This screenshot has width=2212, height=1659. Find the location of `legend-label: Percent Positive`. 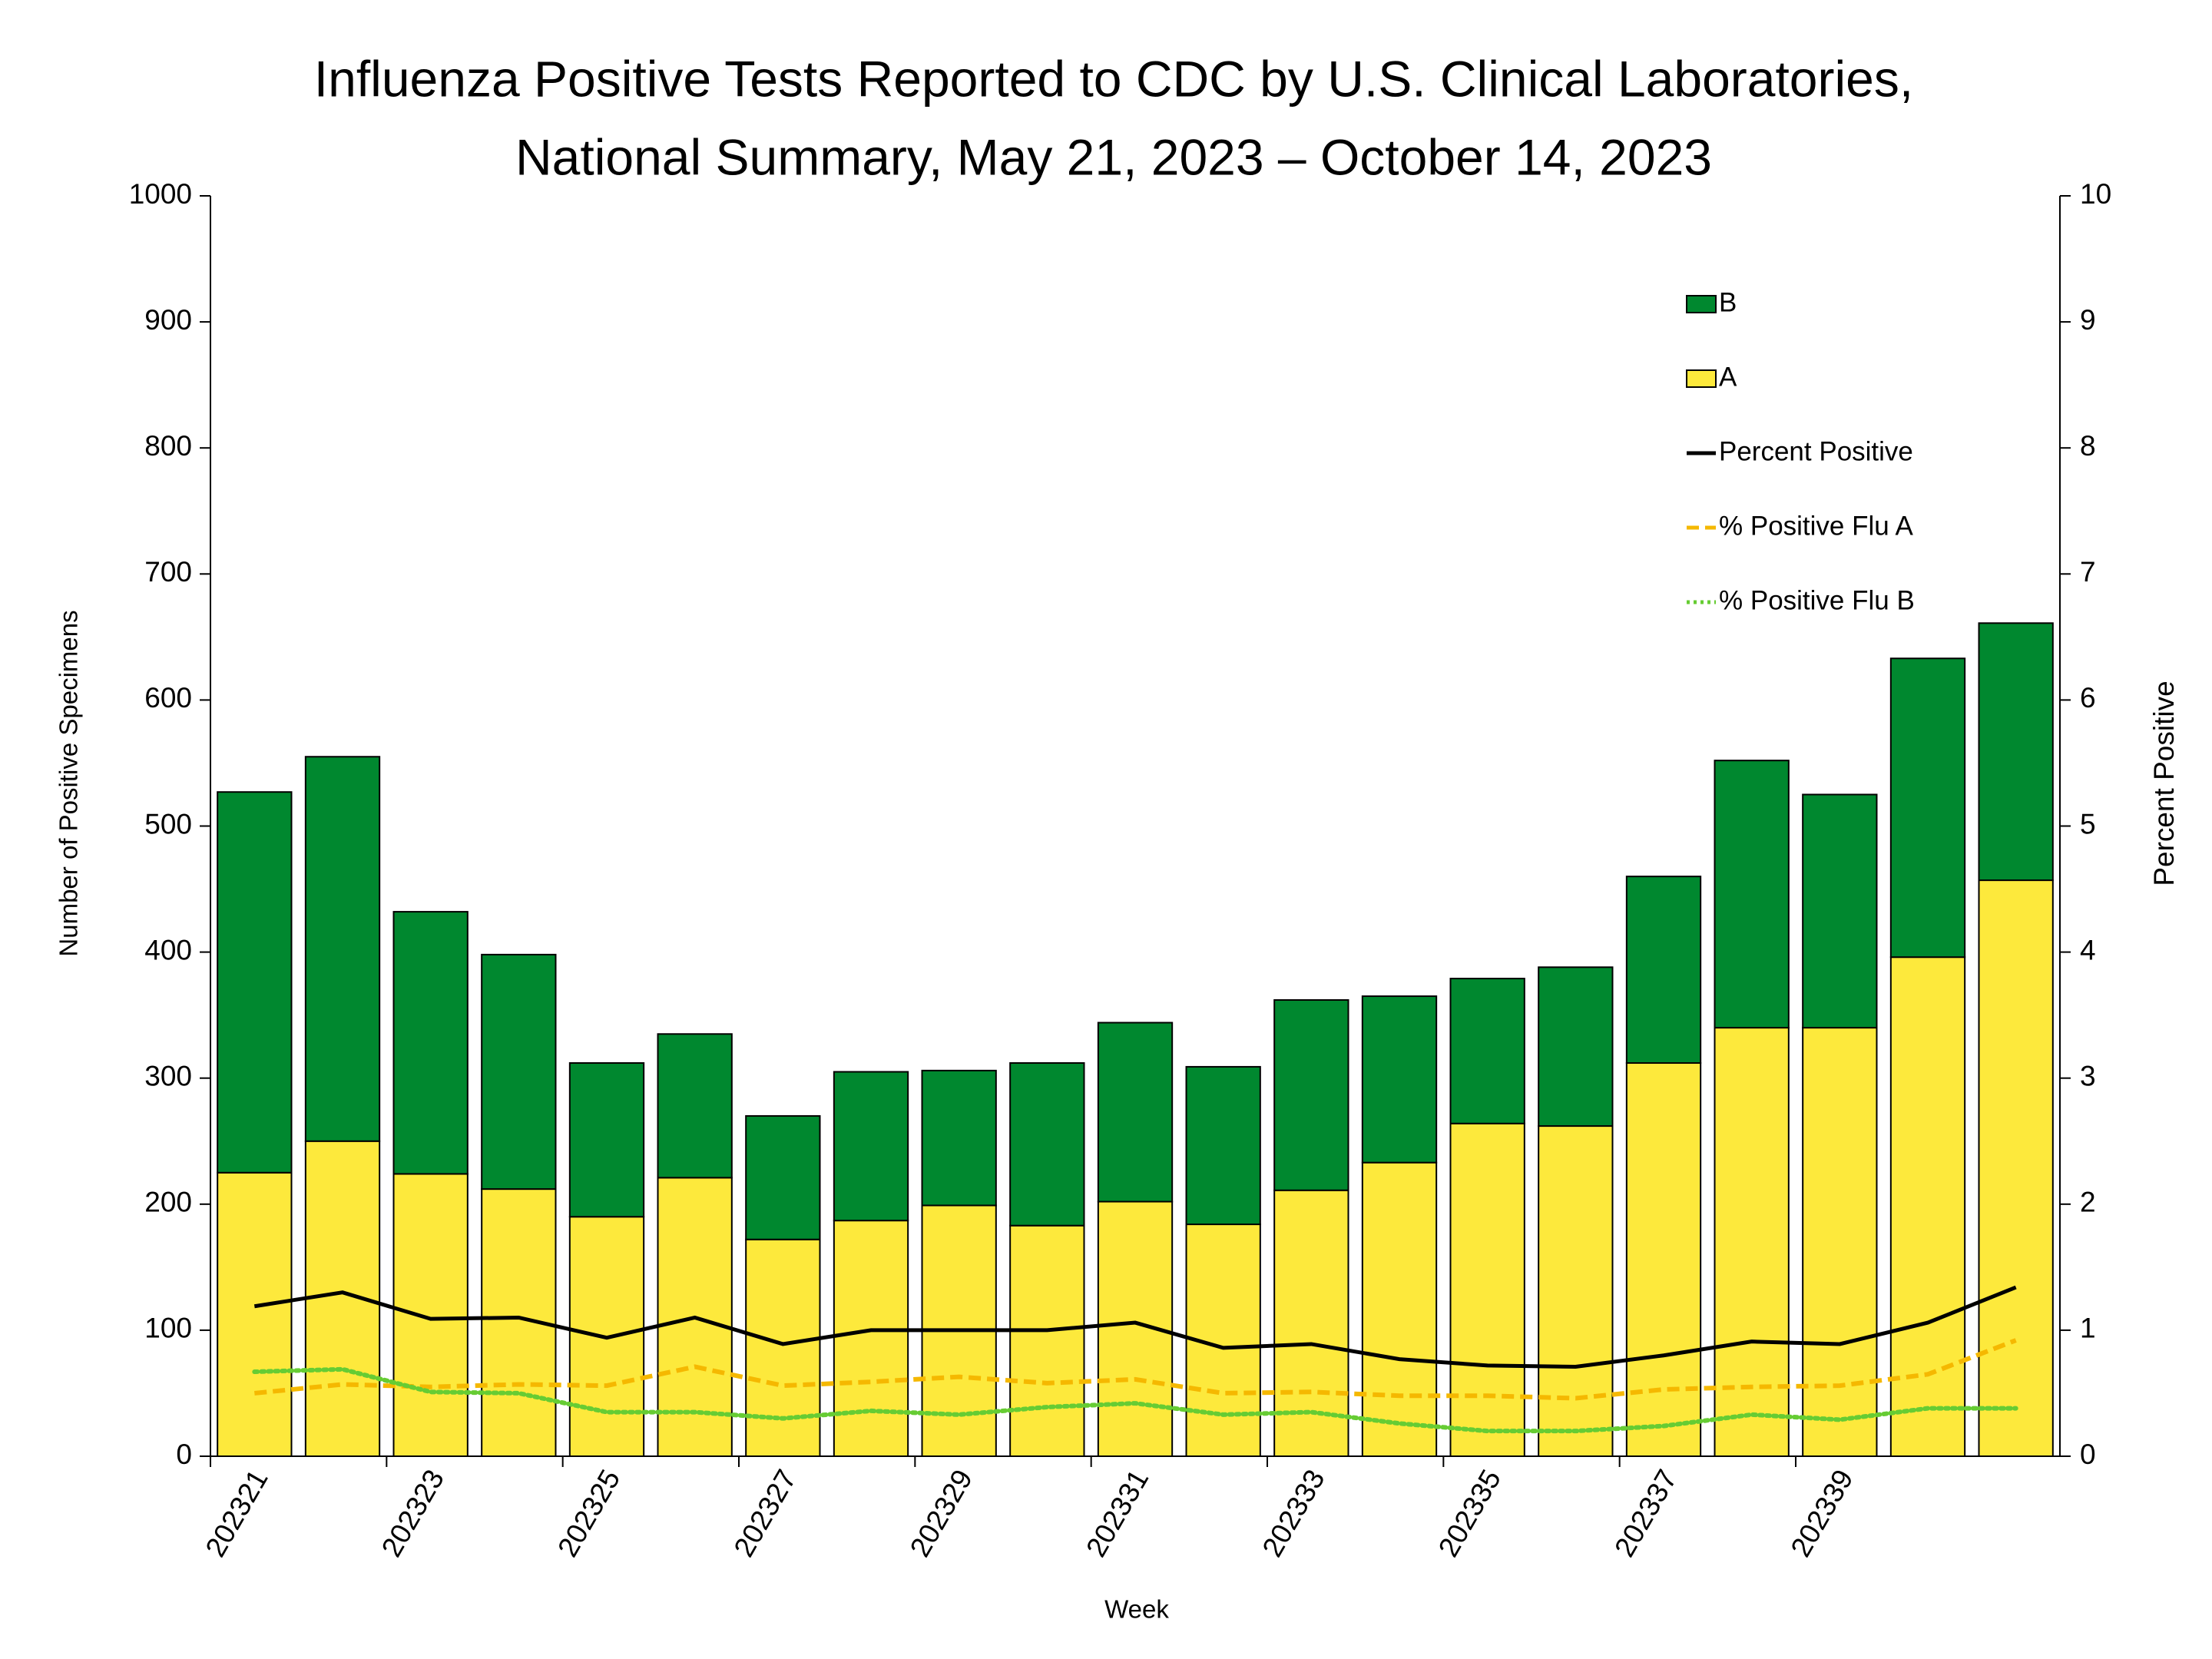

legend-label: Percent Positive is located at coordinates (1816, 451).